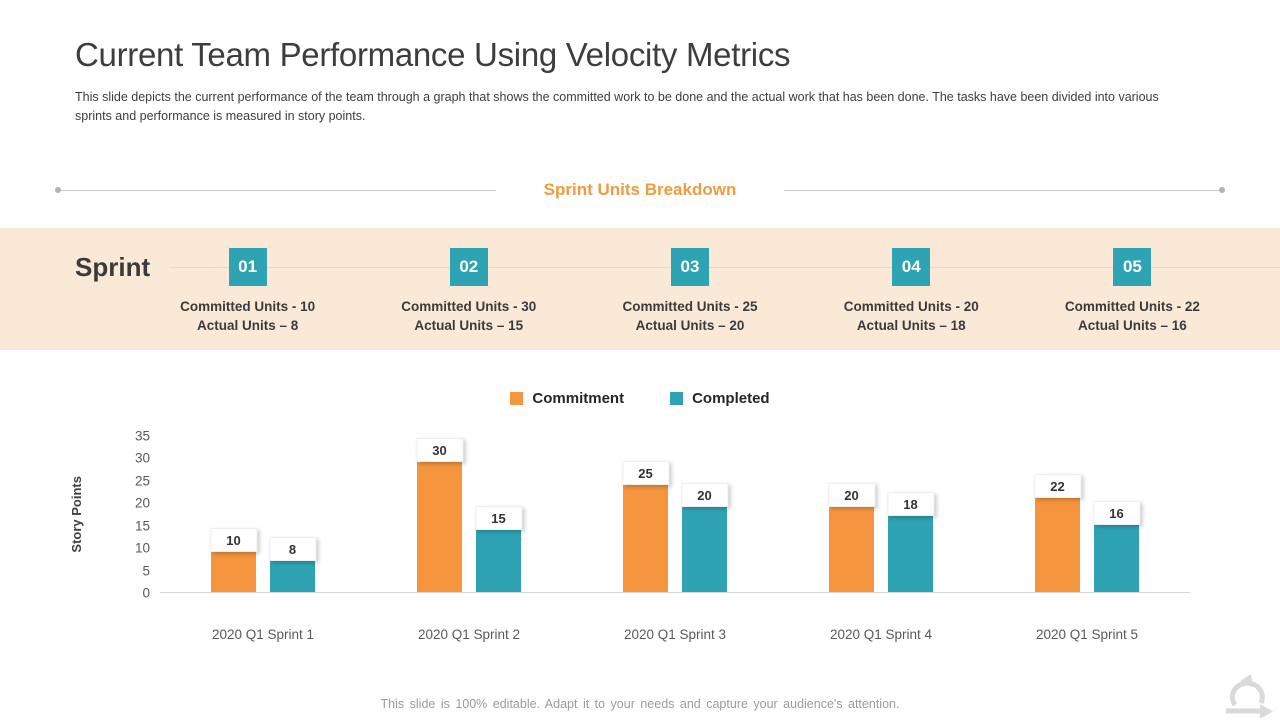  I want to click on committed-units-text: Committed Units - 10, so click(248, 306).